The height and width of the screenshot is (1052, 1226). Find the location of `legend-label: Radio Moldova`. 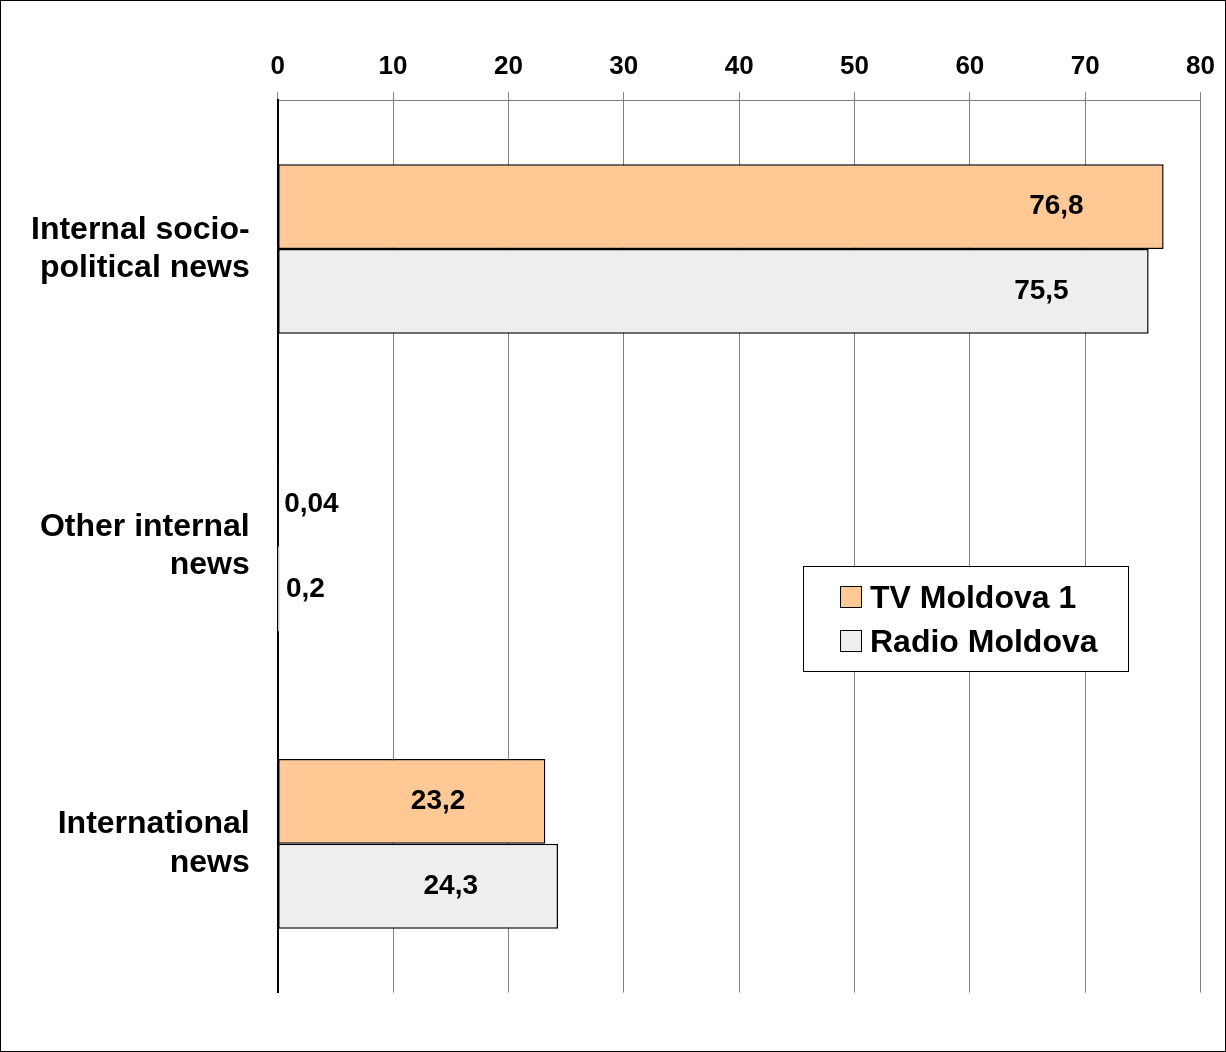

legend-label: Radio Moldova is located at coordinates (983, 641).